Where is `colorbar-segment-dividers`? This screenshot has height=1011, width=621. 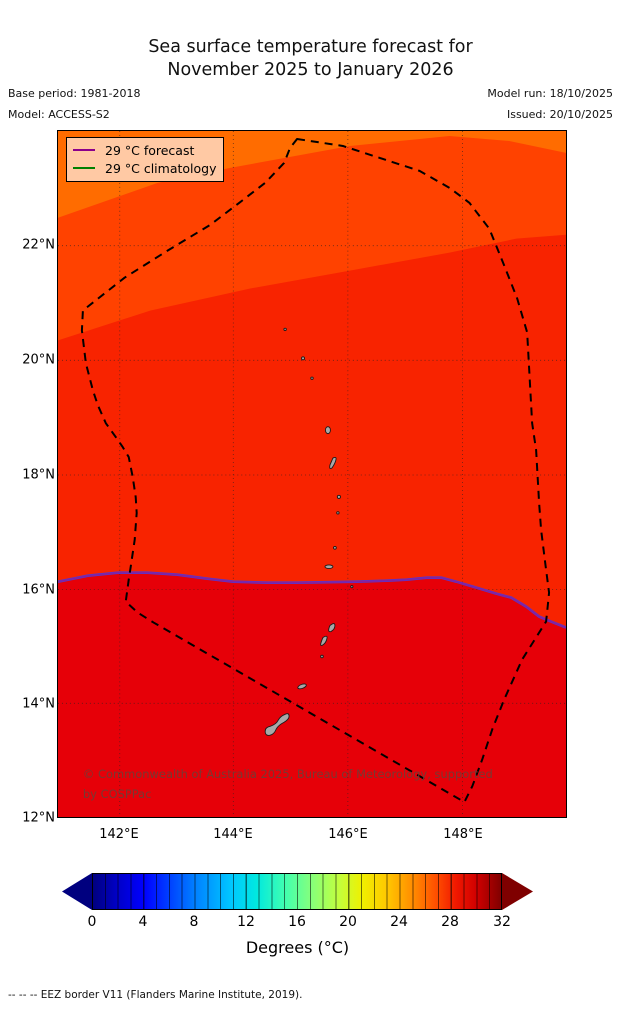
colorbar-segment-dividers is located at coordinates (297, 891).